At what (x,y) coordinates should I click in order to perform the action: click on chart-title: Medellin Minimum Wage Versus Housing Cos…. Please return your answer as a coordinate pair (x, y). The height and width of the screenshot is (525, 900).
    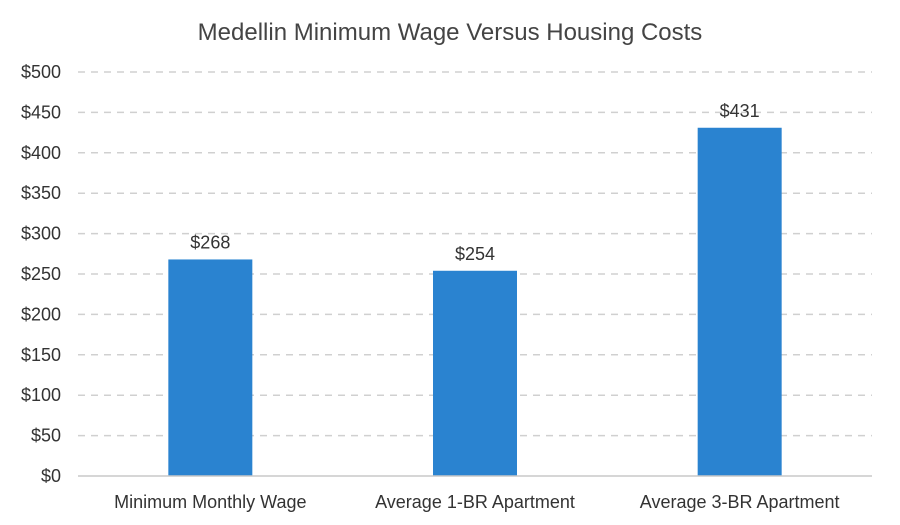
    Looking at the image, I should click on (450, 32).